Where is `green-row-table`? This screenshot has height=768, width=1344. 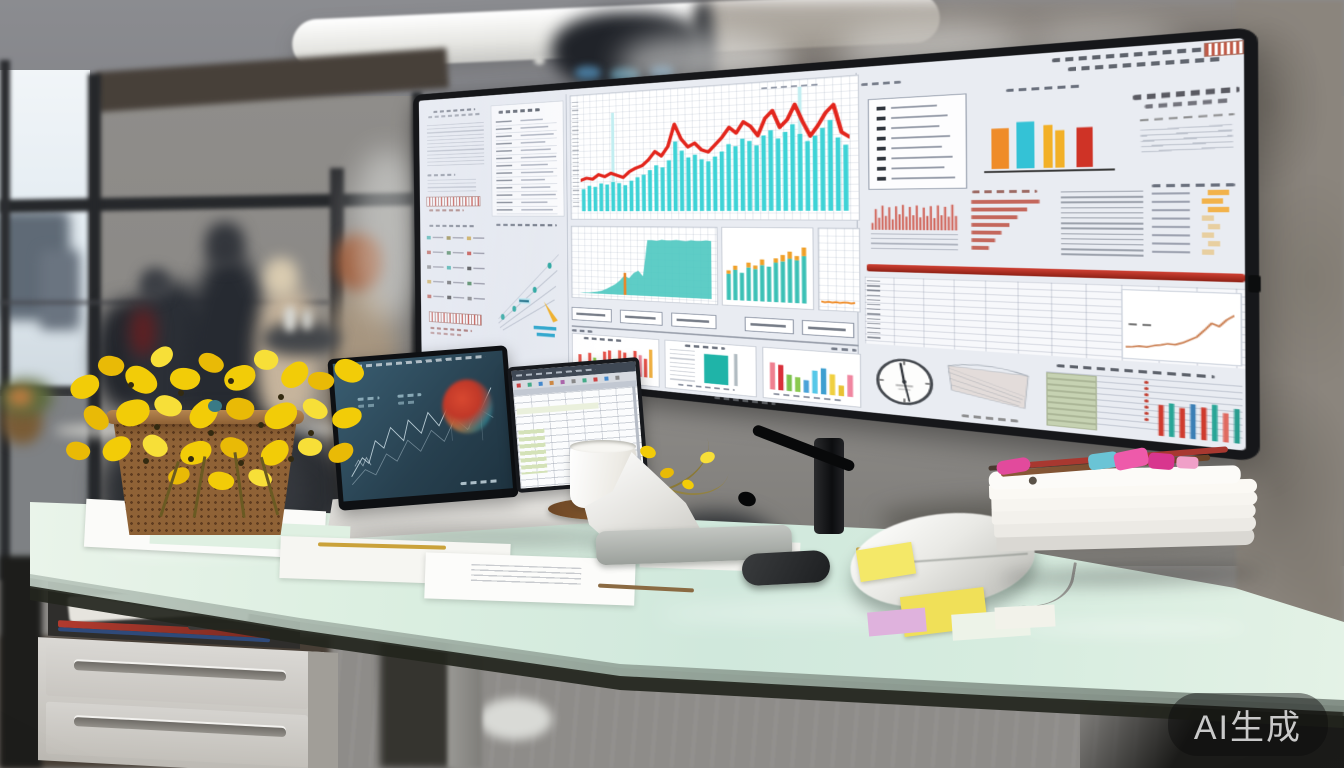
green-row-table is located at coordinates (1146, 404).